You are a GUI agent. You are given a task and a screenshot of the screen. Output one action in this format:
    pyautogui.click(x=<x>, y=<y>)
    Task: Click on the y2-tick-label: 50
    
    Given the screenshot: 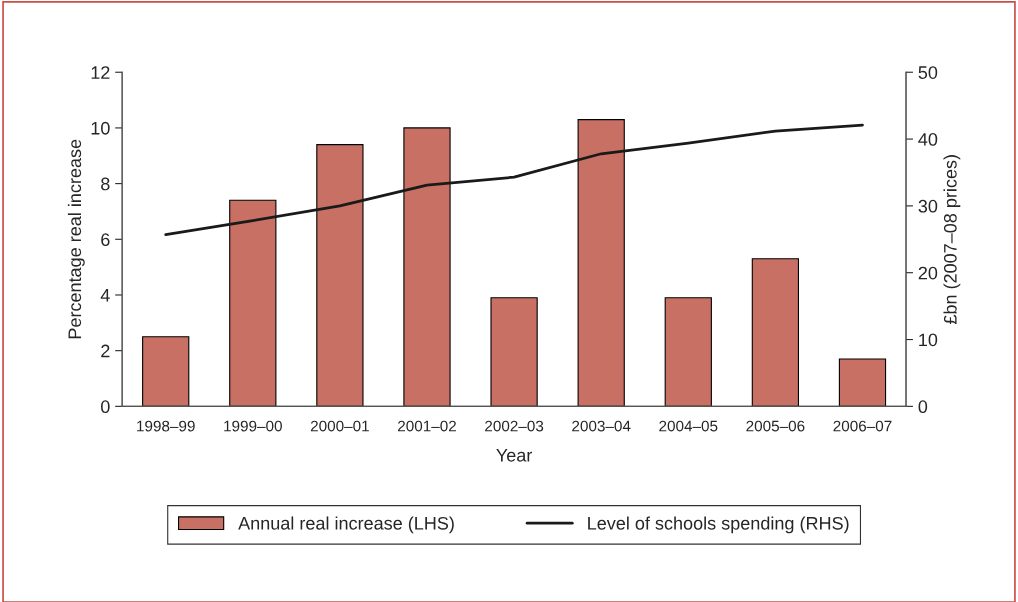 What is the action you would take?
    pyautogui.click(x=928, y=72)
    